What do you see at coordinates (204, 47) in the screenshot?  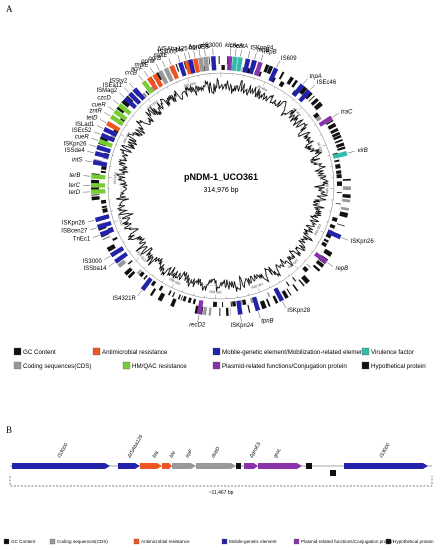 I see `feature-label: groL` at bounding box center [204, 47].